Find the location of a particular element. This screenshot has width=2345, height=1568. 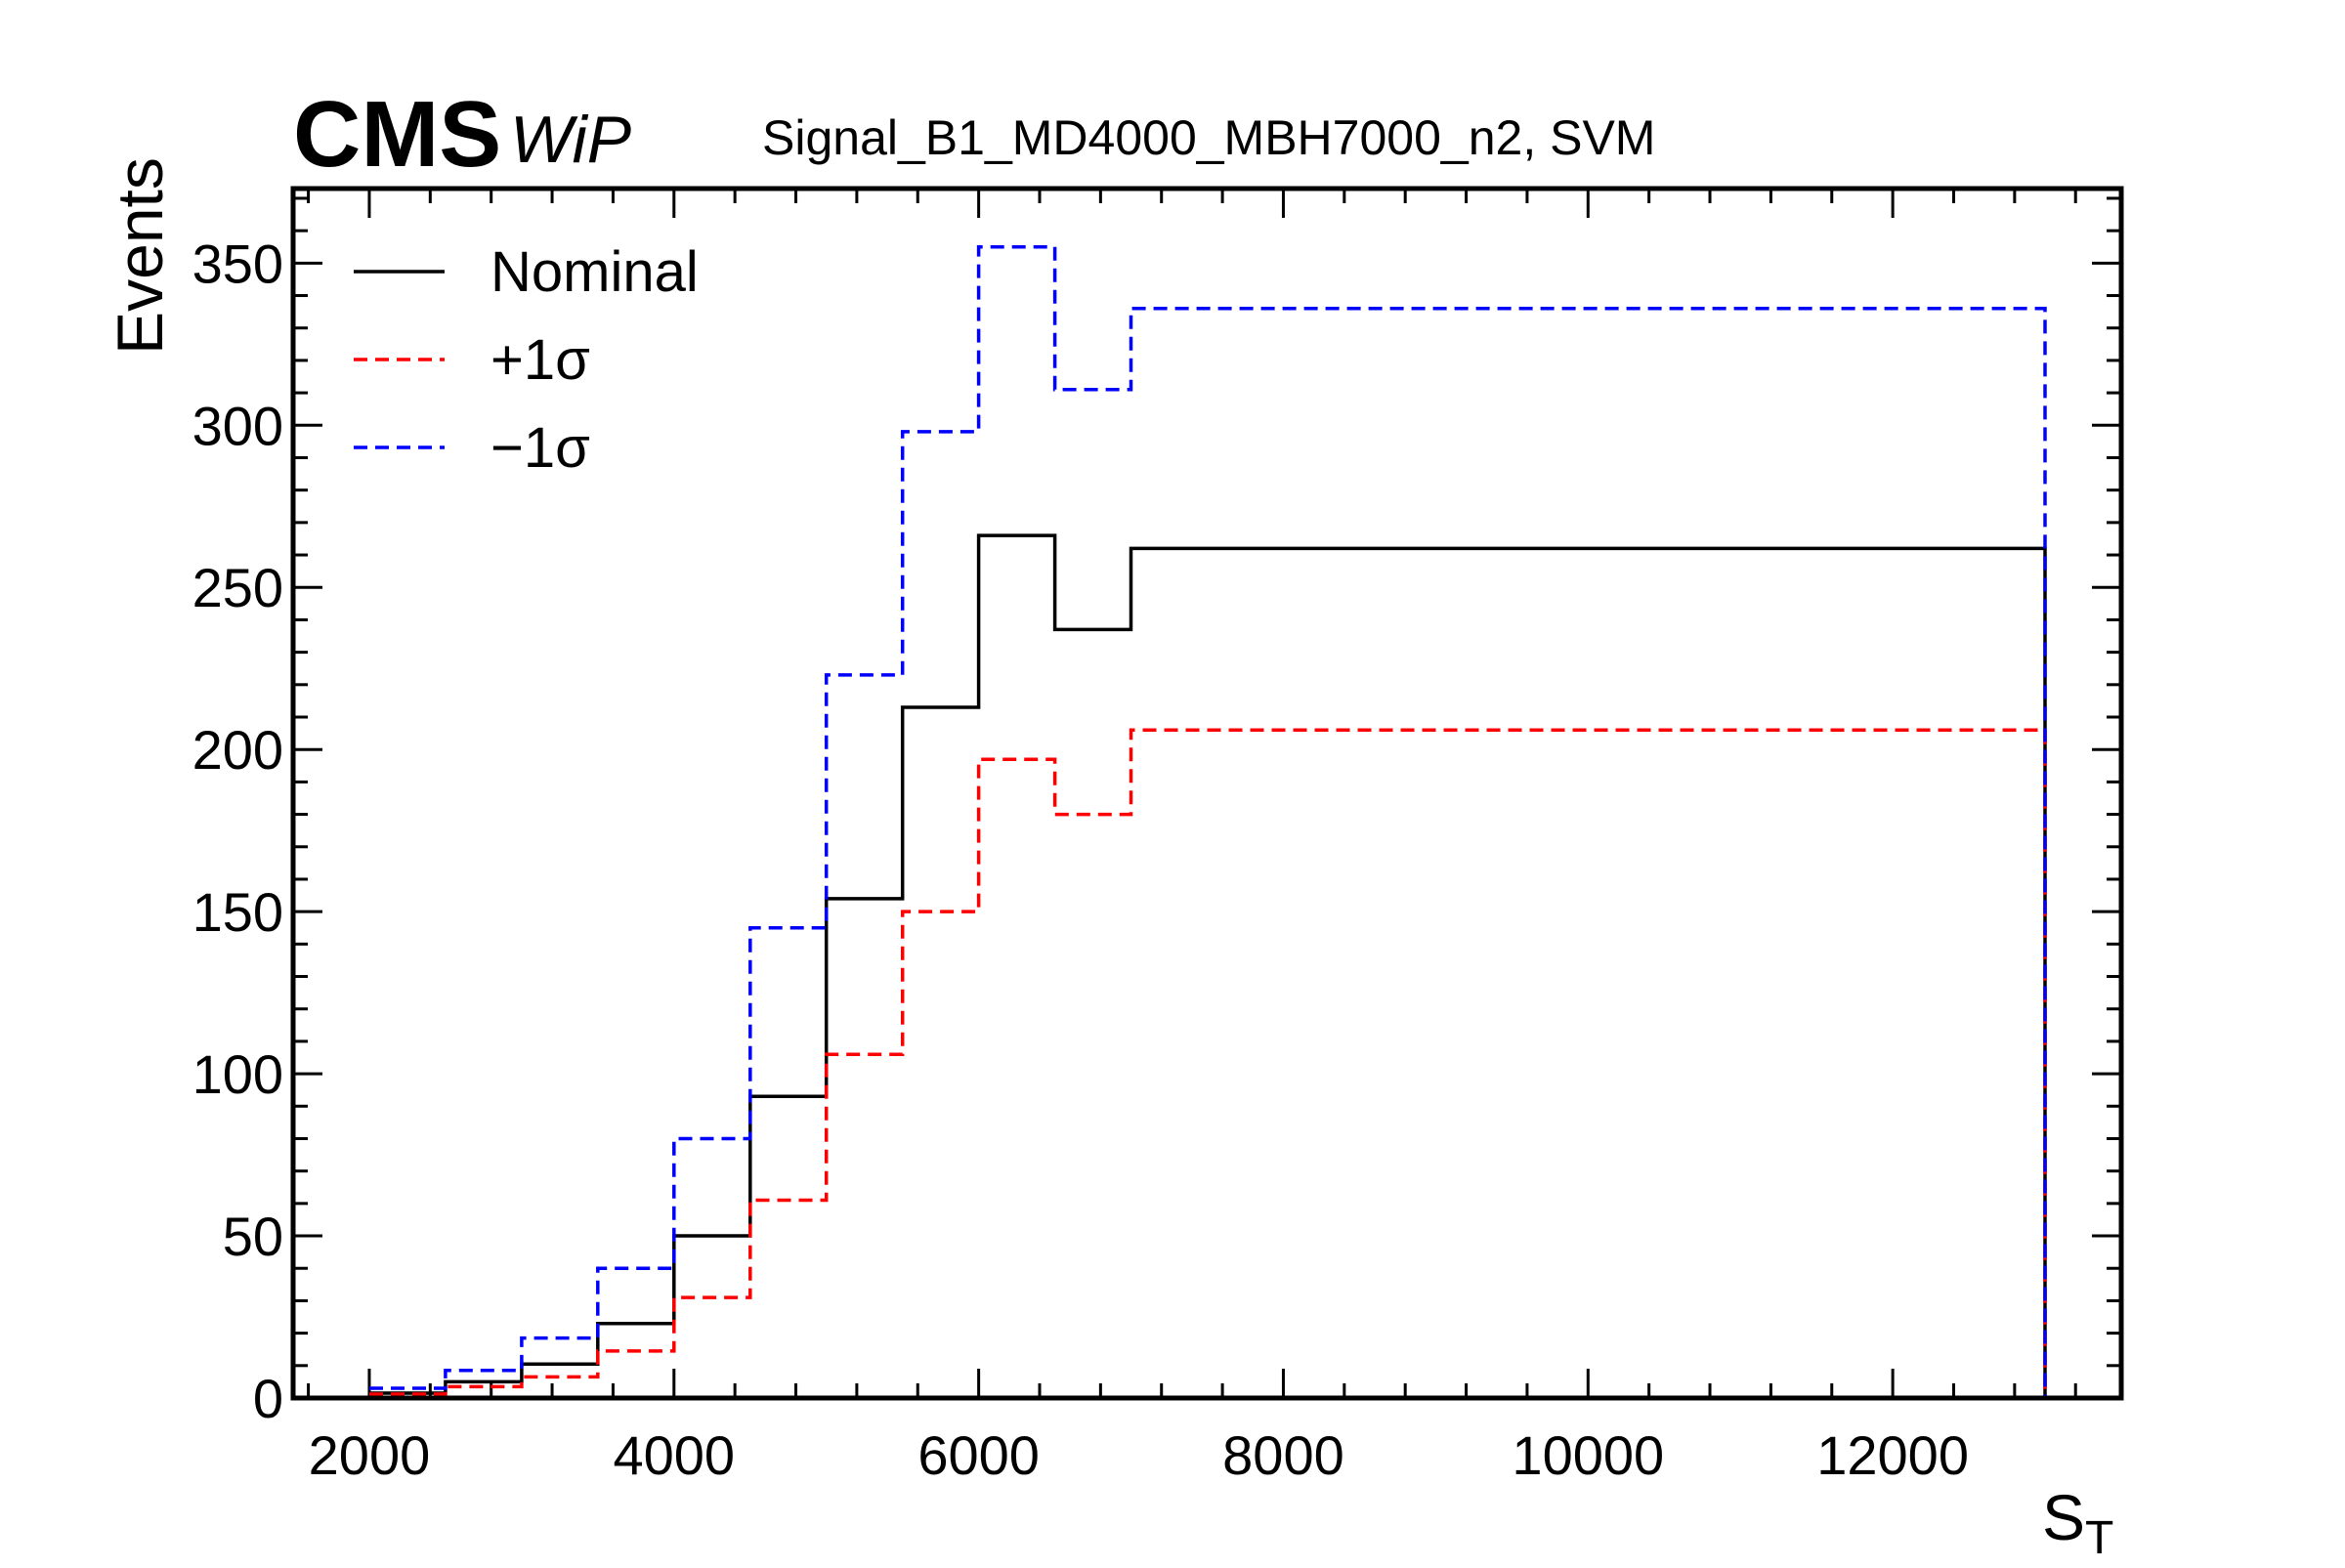

legend: Nominal +1σ −1σ is located at coordinates (526, 360).